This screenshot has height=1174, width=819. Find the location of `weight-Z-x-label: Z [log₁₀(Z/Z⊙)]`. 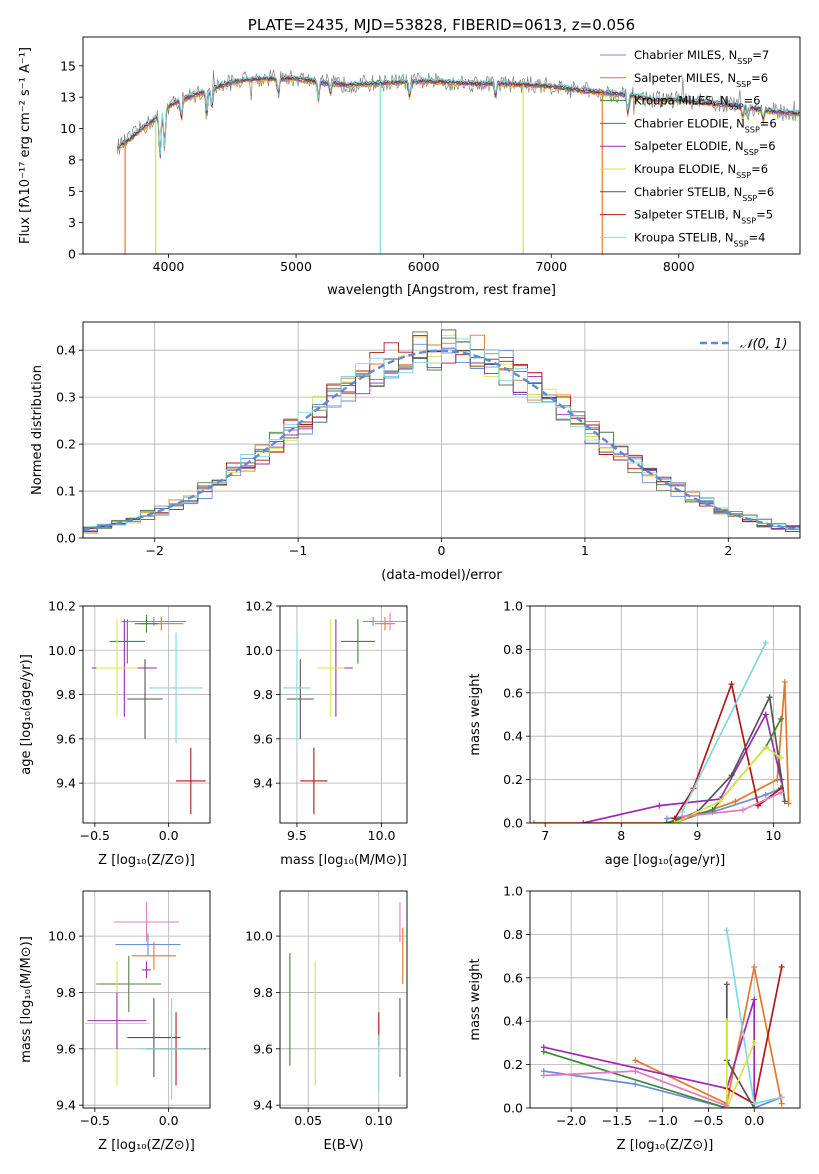

weight-Z-x-label: Z [log₁₀(Z/Z⊙)] is located at coordinates (665, 1145).